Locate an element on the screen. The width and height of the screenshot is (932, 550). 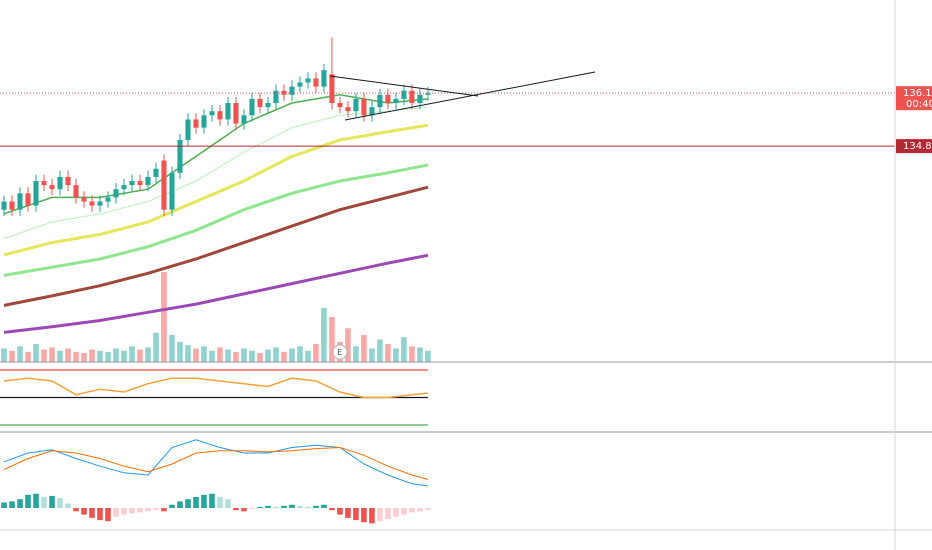
countdown-label: 00:40 is located at coordinates (919, 104).